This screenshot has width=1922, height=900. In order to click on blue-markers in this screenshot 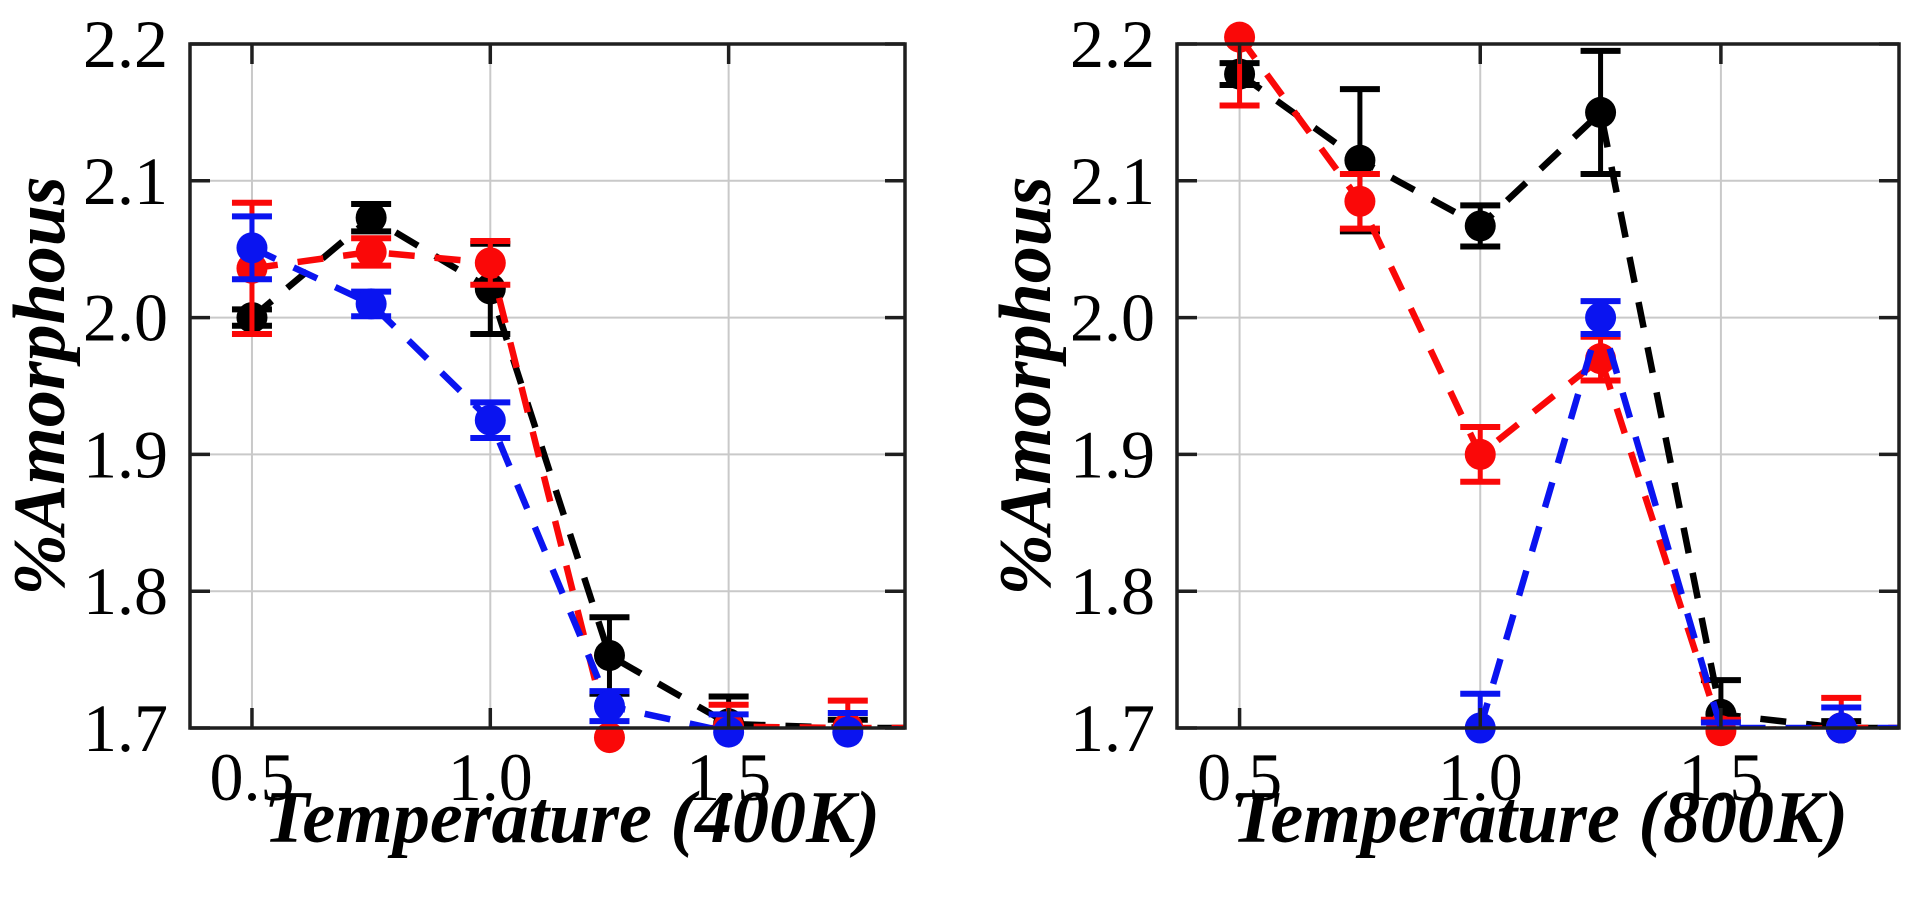, I will do `click(1660, 523)`.